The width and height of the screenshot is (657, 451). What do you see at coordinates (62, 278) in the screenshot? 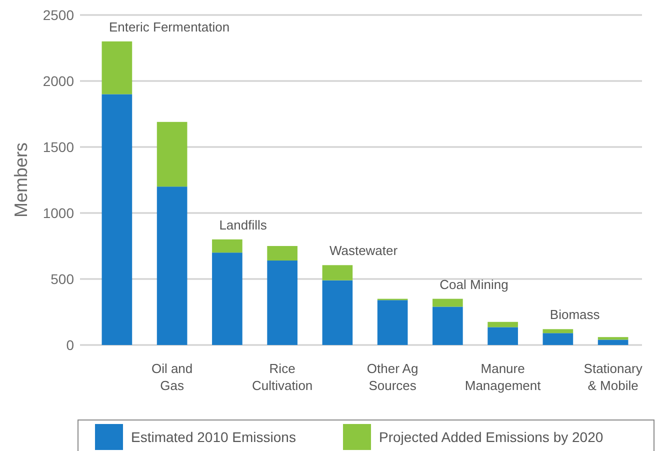
I see `y-tick-label: 500` at bounding box center [62, 278].